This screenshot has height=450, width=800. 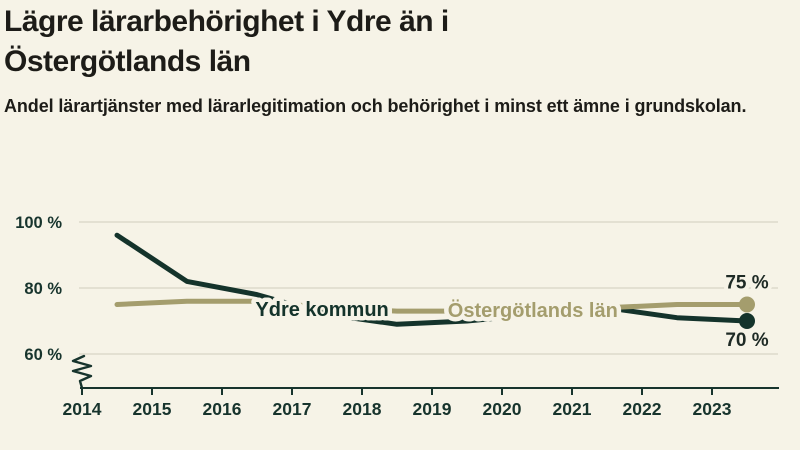 What do you see at coordinates (43, 355) in the screenshot?
I see `y-tick-label-60: 60 %` at bounding box center [43, 355].